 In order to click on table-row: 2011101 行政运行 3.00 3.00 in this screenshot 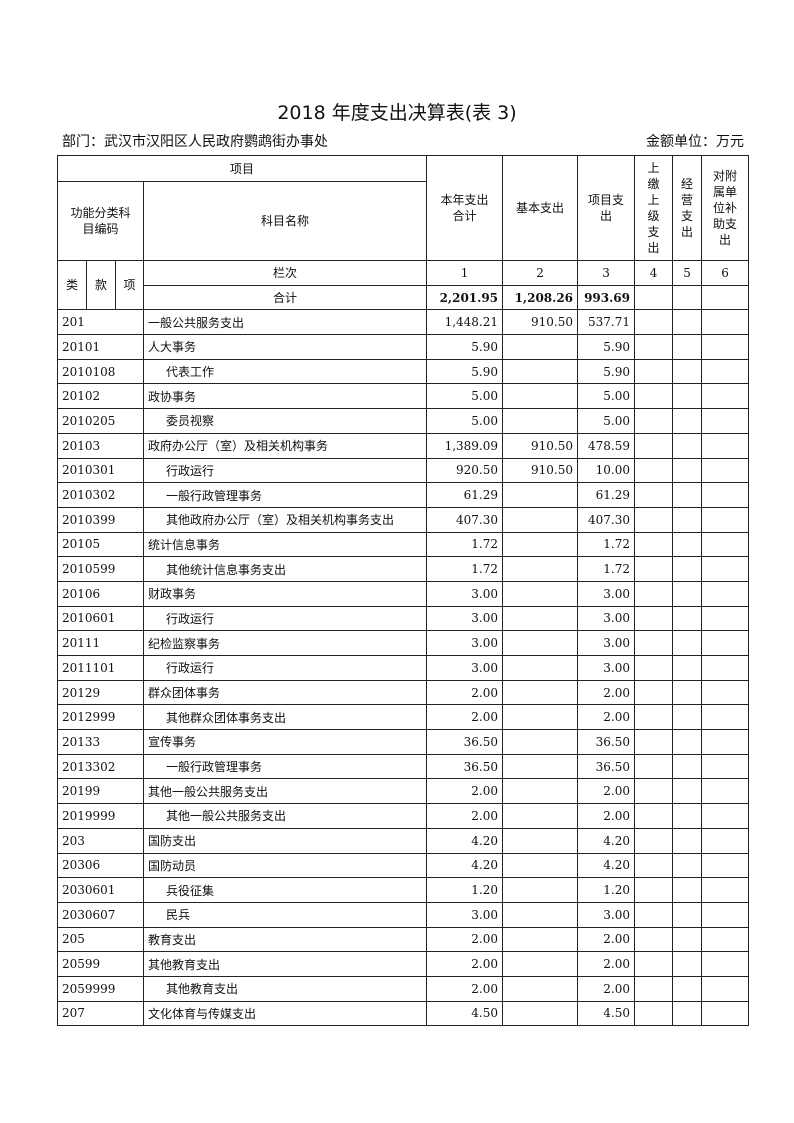, I will do `click(403, 668)`.